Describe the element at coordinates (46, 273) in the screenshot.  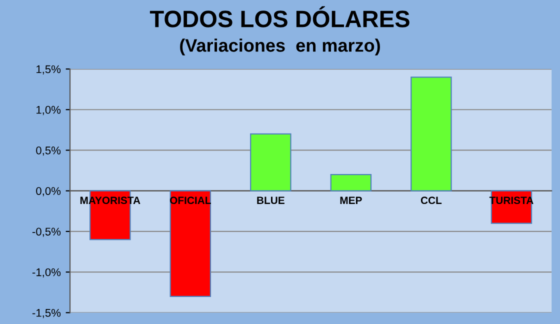
I see `y-tick-label: -1,0%` at that location.